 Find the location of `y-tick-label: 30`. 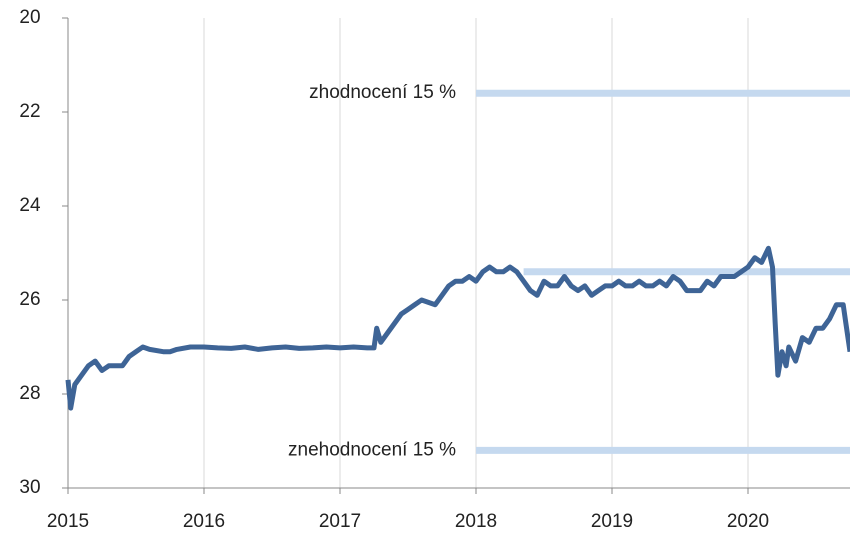

y-tick-label: 30 is located at coordinates (29, 487).